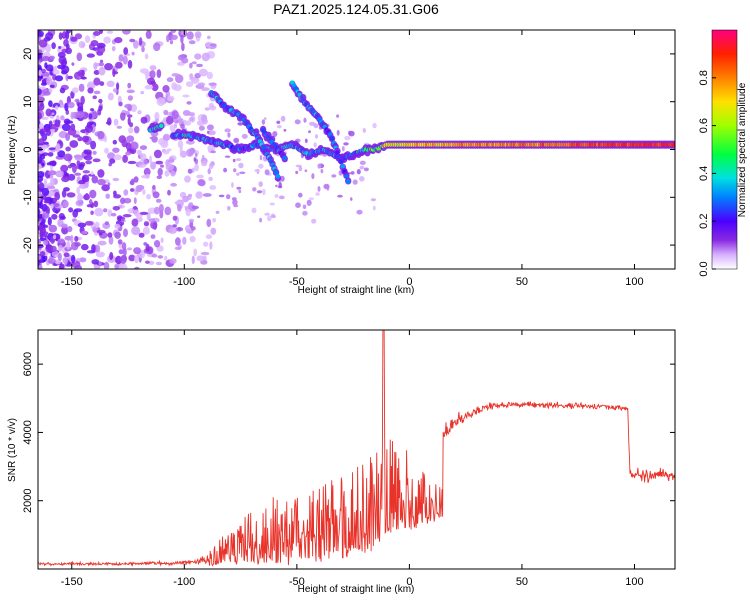  What do you see at coordinates (409, 582) in the screenshot?
I see `x-tick-label: 0` at bounding box center [409, 582].